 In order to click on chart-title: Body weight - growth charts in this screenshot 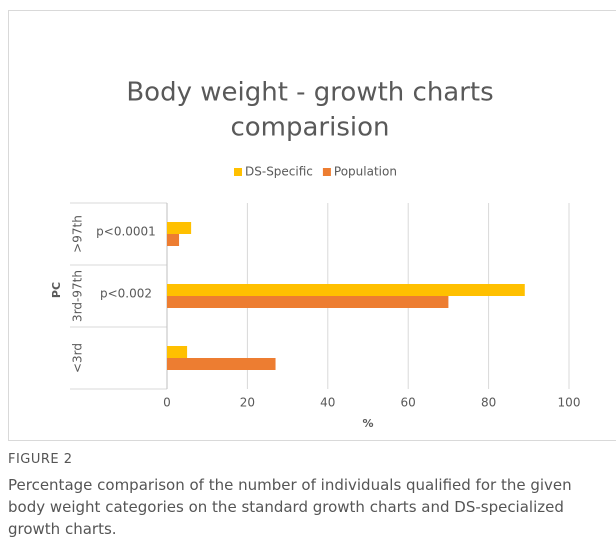, I will do `click(309, 93)`.